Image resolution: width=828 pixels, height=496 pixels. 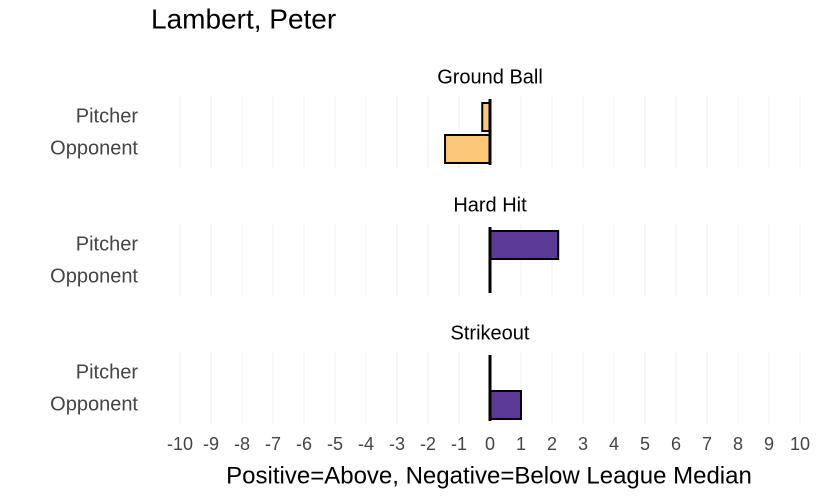 I want to click on panel-title: Strikeout, so click(x=490, y=333).